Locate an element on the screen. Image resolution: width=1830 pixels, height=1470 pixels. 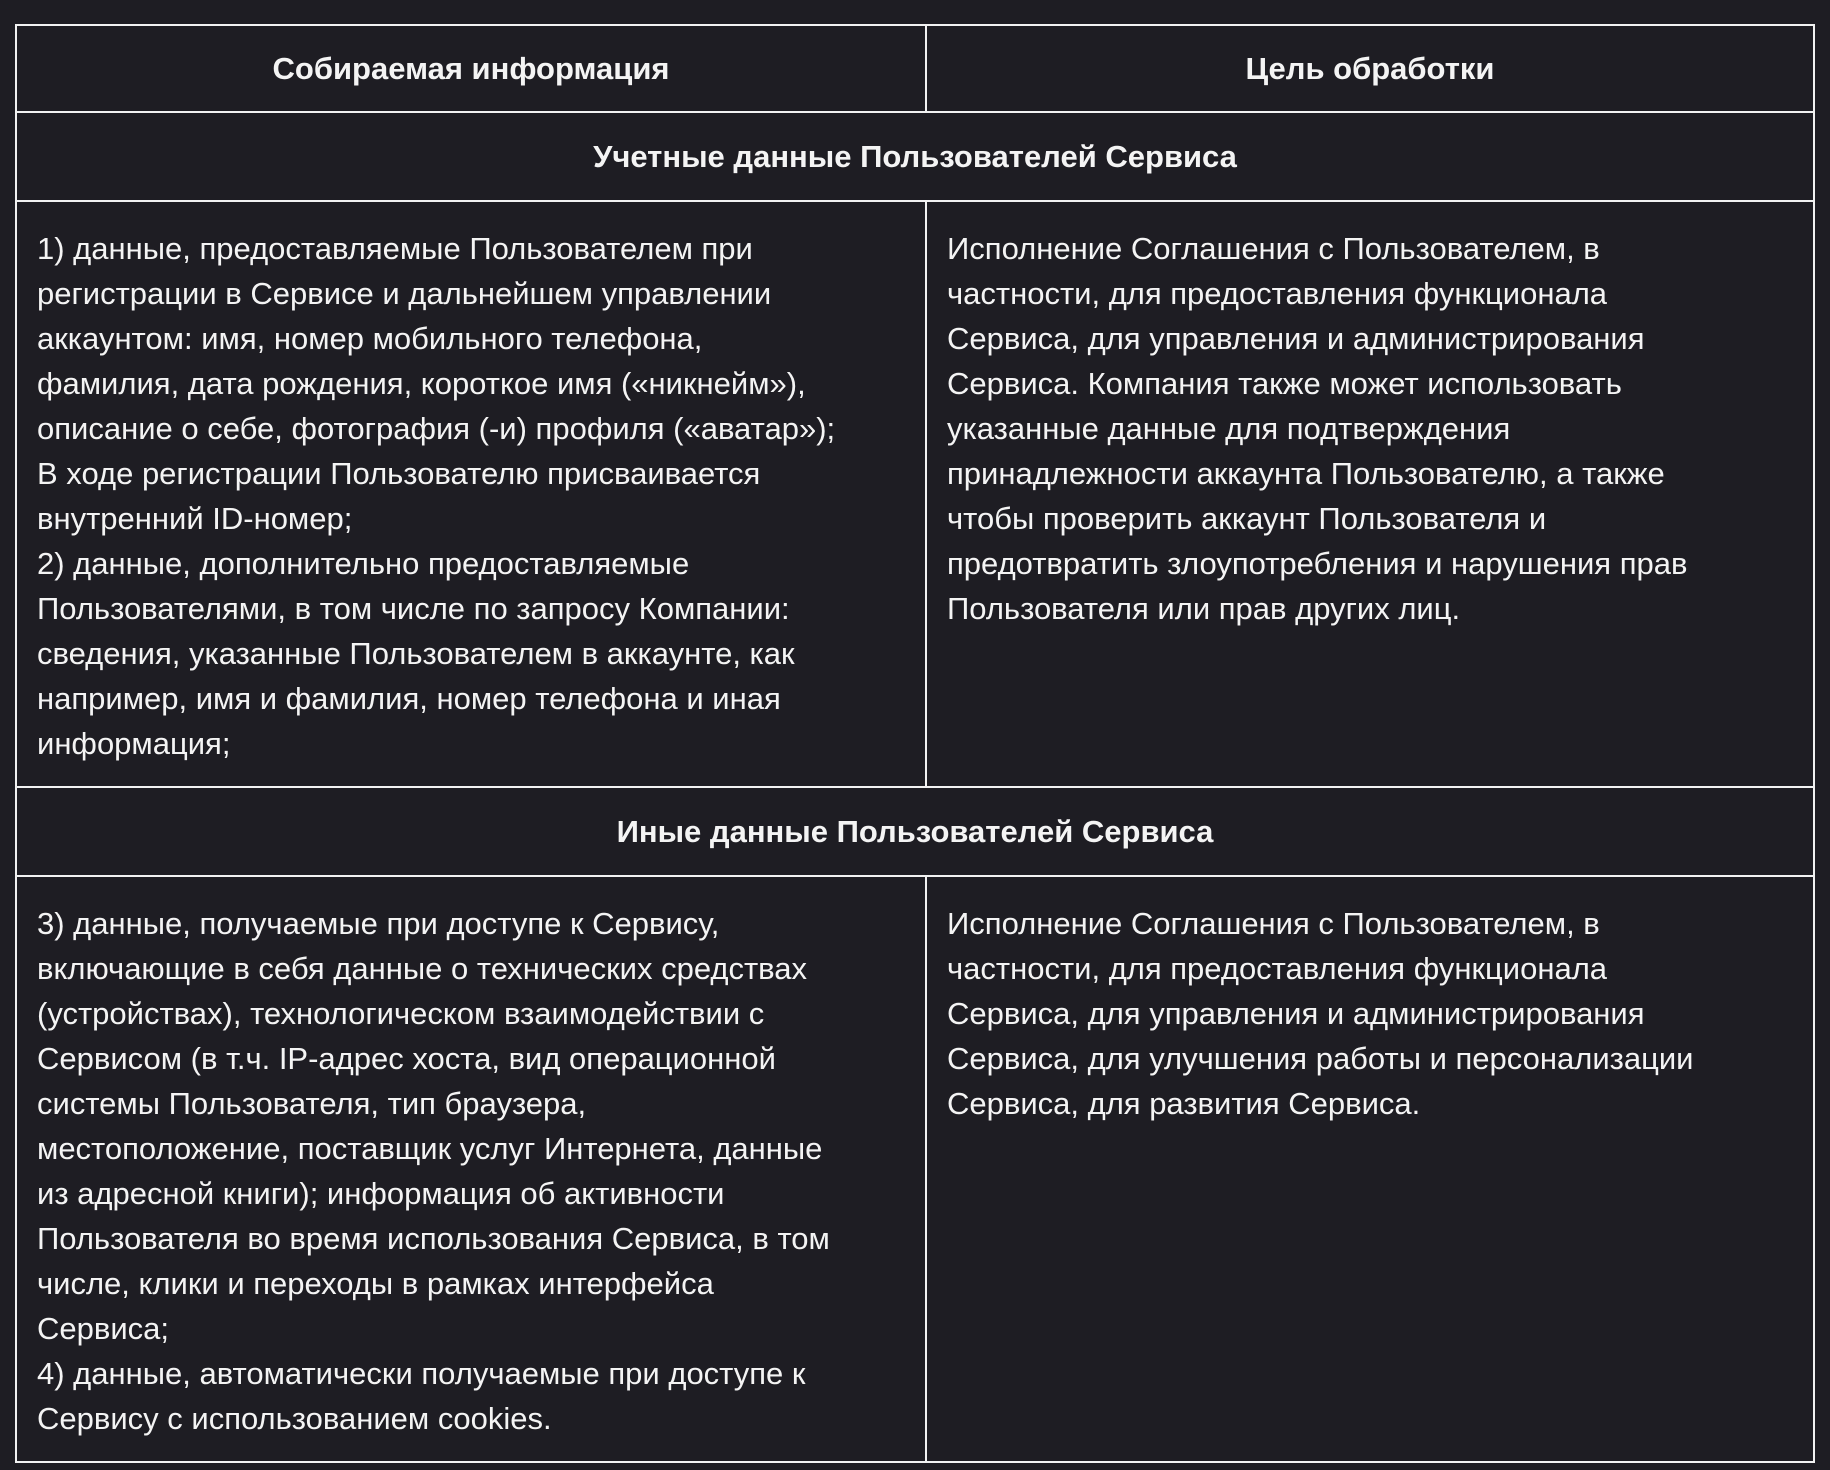
text-line: чтобы проверить аккаунт Пользователя и is located at coordinates (1247, 518).